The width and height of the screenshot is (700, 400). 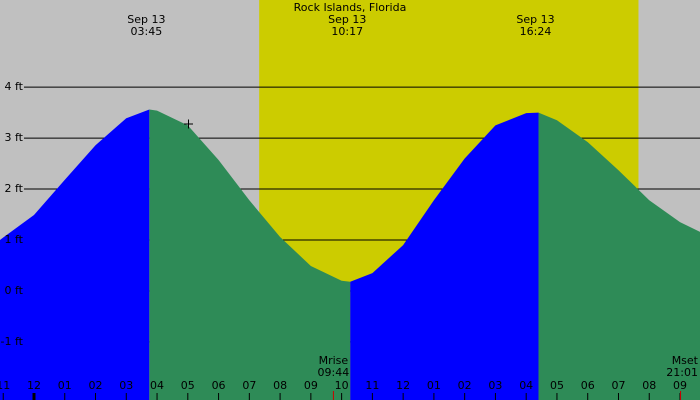 What do you see at coordinates (685, 360) in the screenshot?
I see `moon-event: Mset` at bounding box center [685, 360].